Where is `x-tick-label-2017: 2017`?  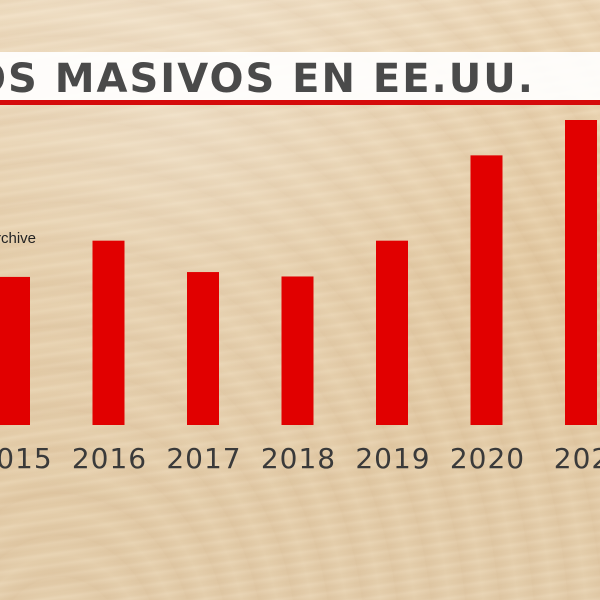 x-tick-label-2017: 2017 is located at coordinates (203, 458).